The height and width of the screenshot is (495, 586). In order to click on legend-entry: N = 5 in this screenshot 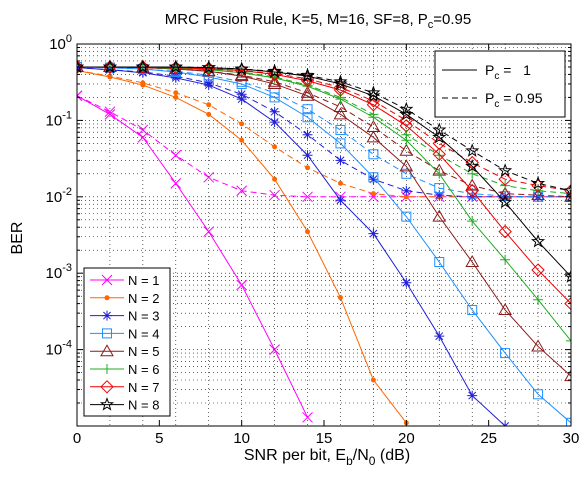, I will do `click(124, 351)`.